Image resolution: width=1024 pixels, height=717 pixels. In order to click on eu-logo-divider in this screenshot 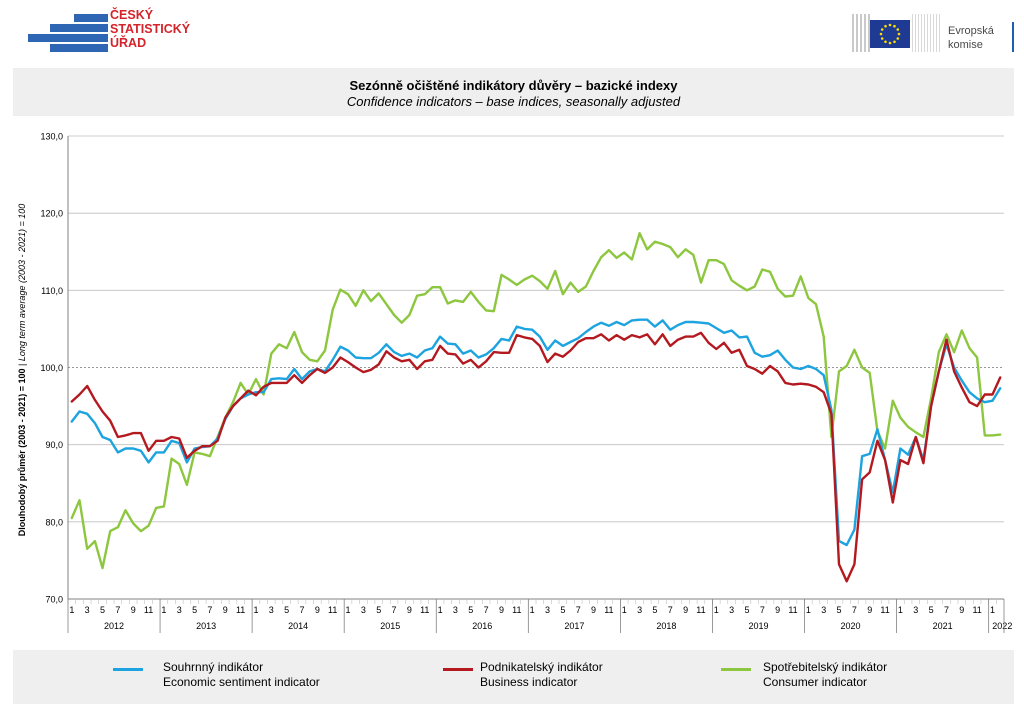, I will do `click(1013, 37)`.